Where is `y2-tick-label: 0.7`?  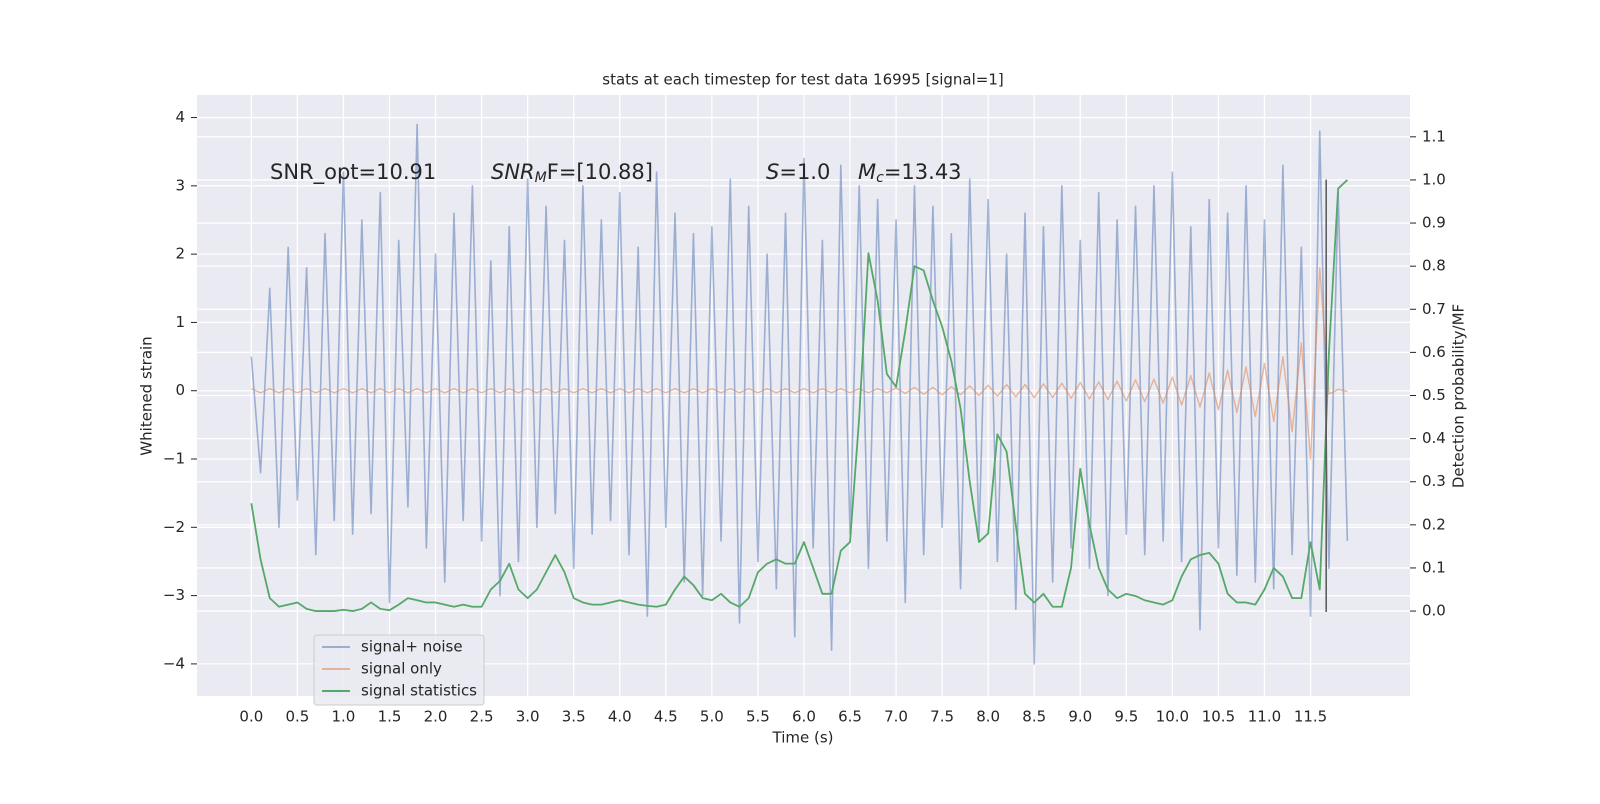 y2-tick-label: 0.7 is located at coordinates (1434, 309).